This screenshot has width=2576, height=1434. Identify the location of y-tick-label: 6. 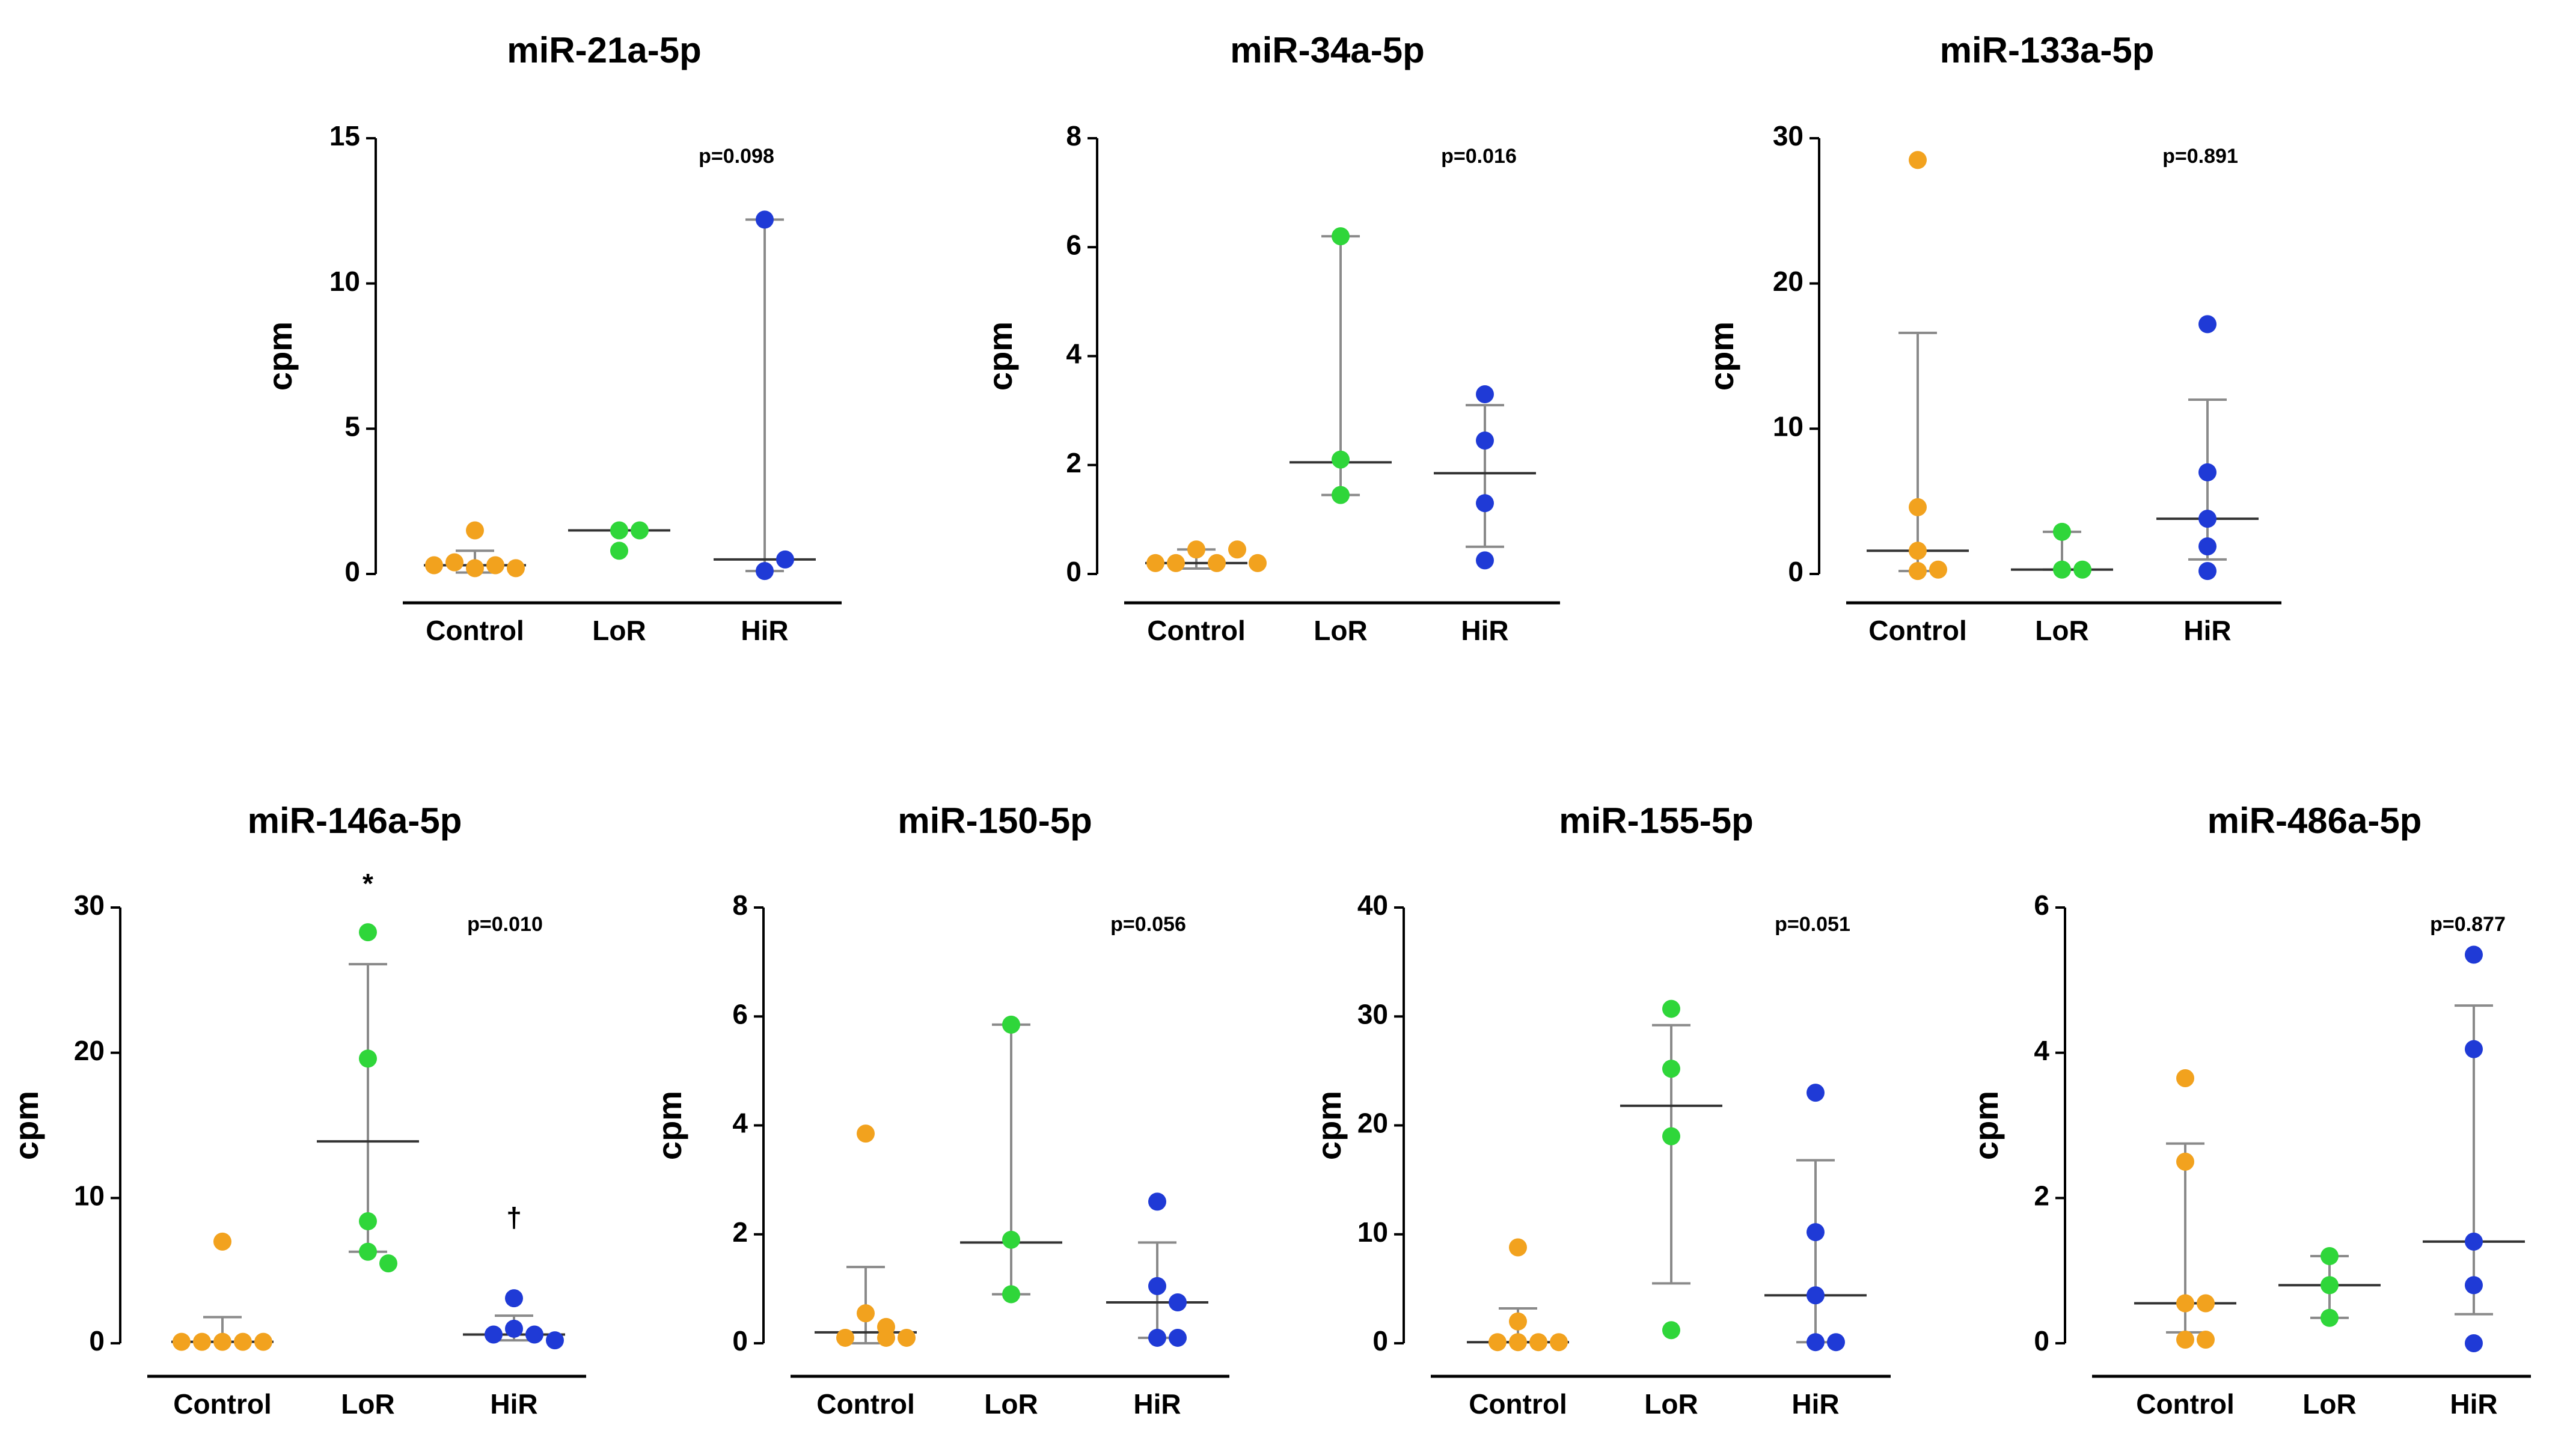
(2041, 905).